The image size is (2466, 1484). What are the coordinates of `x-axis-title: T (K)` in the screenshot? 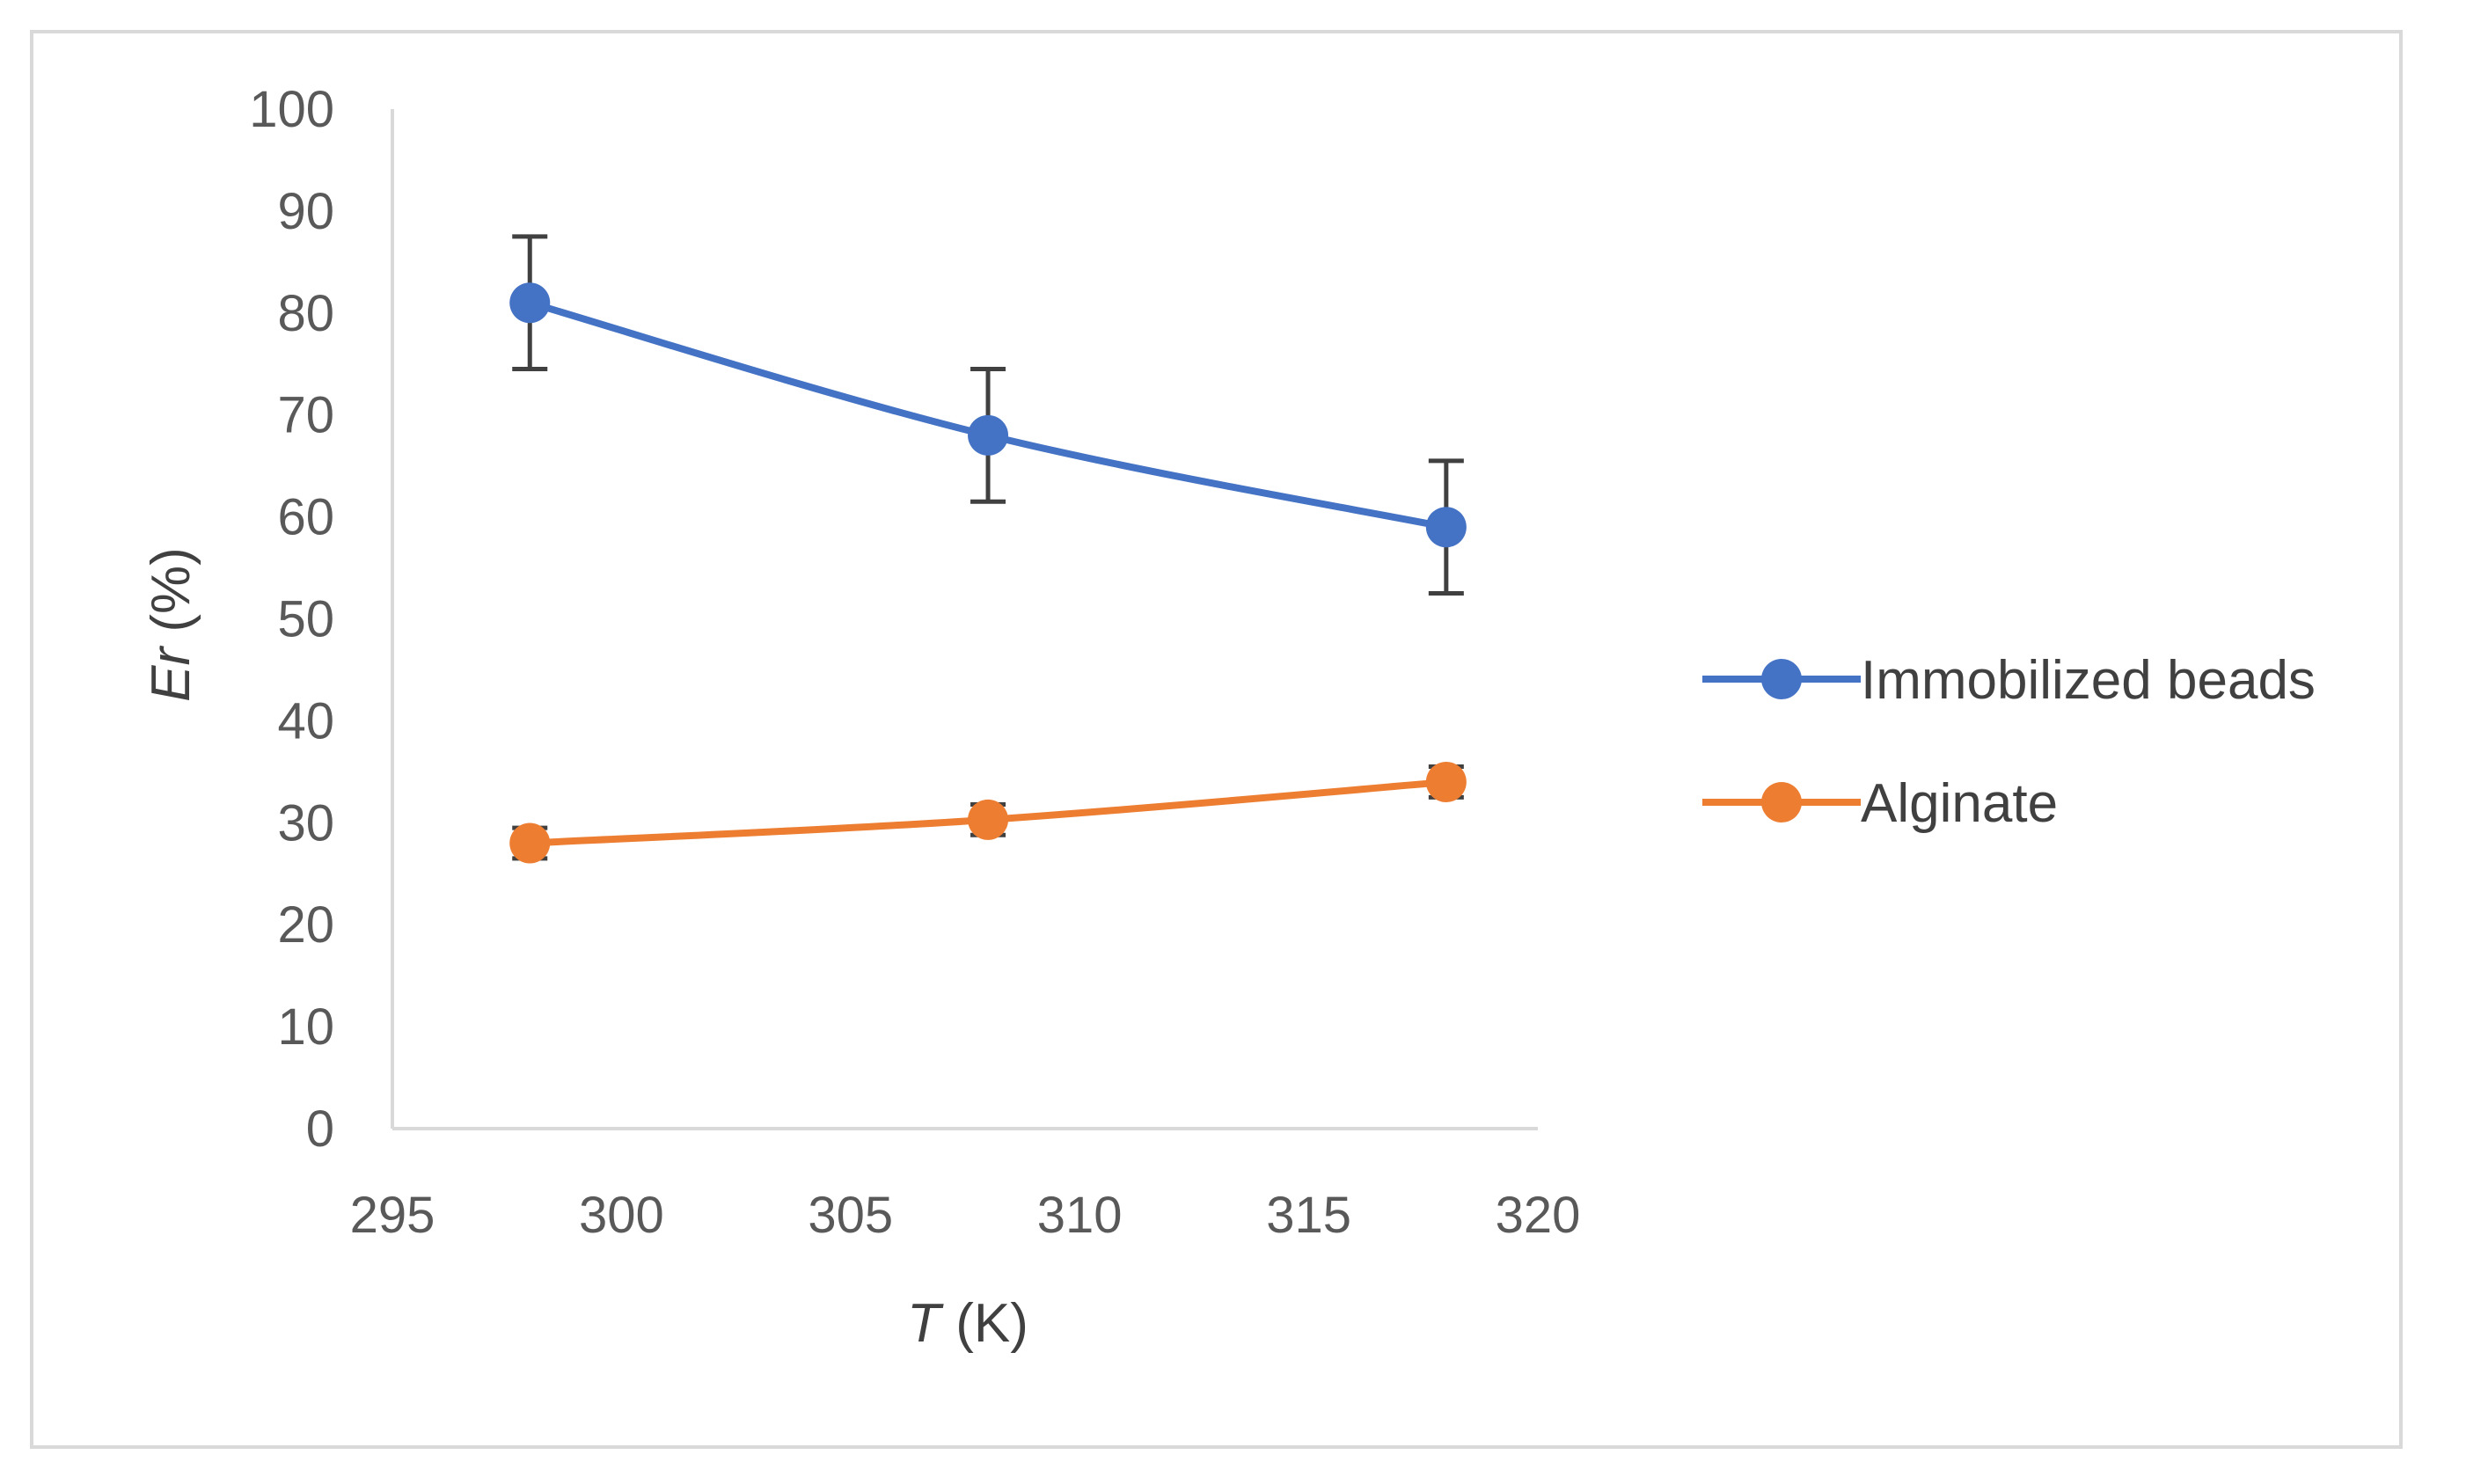 It's located at (968, 1323).